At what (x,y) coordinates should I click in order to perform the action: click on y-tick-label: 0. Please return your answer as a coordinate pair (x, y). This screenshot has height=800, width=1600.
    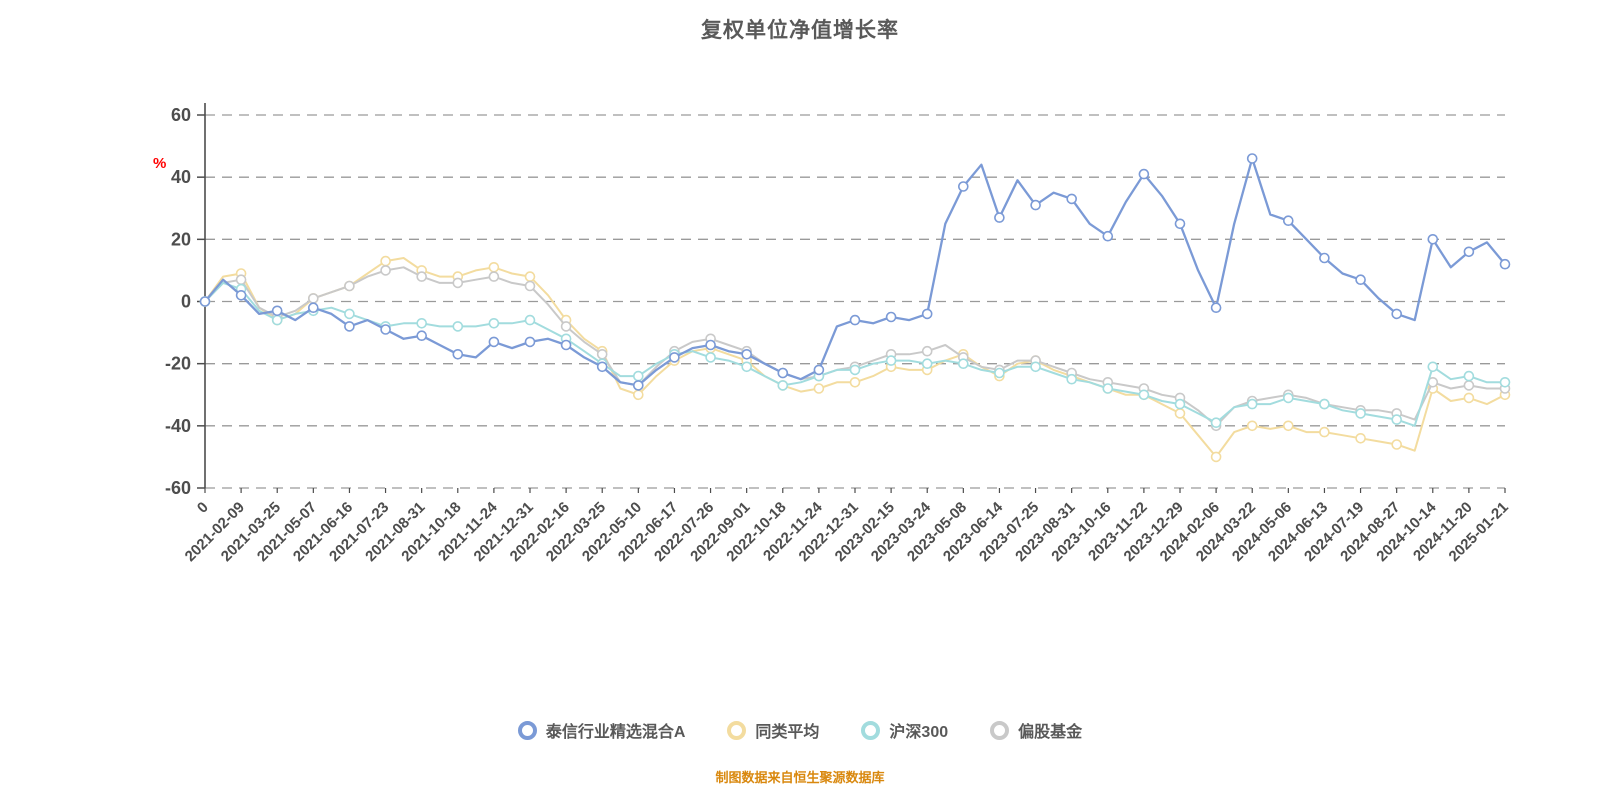
    Looking at the image, I should click on (186, 302).